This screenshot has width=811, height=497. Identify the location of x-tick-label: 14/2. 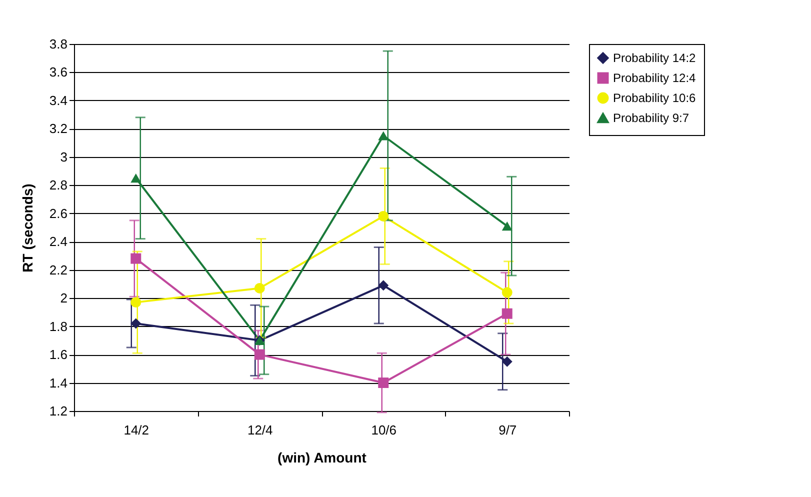
(137, 430).